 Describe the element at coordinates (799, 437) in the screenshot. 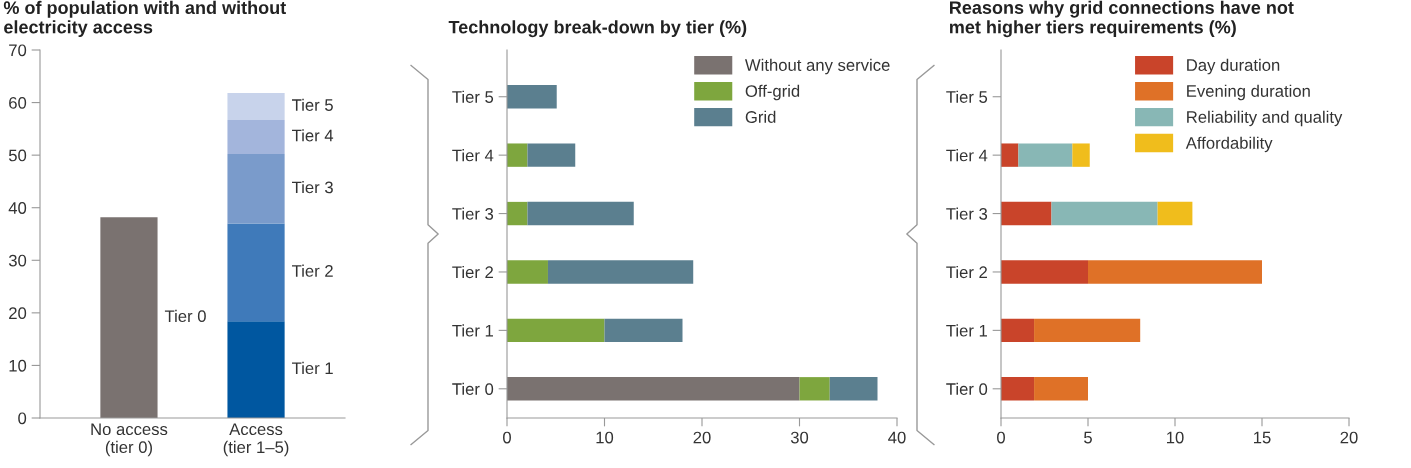

I see `x-tick-label: 30` at that location.